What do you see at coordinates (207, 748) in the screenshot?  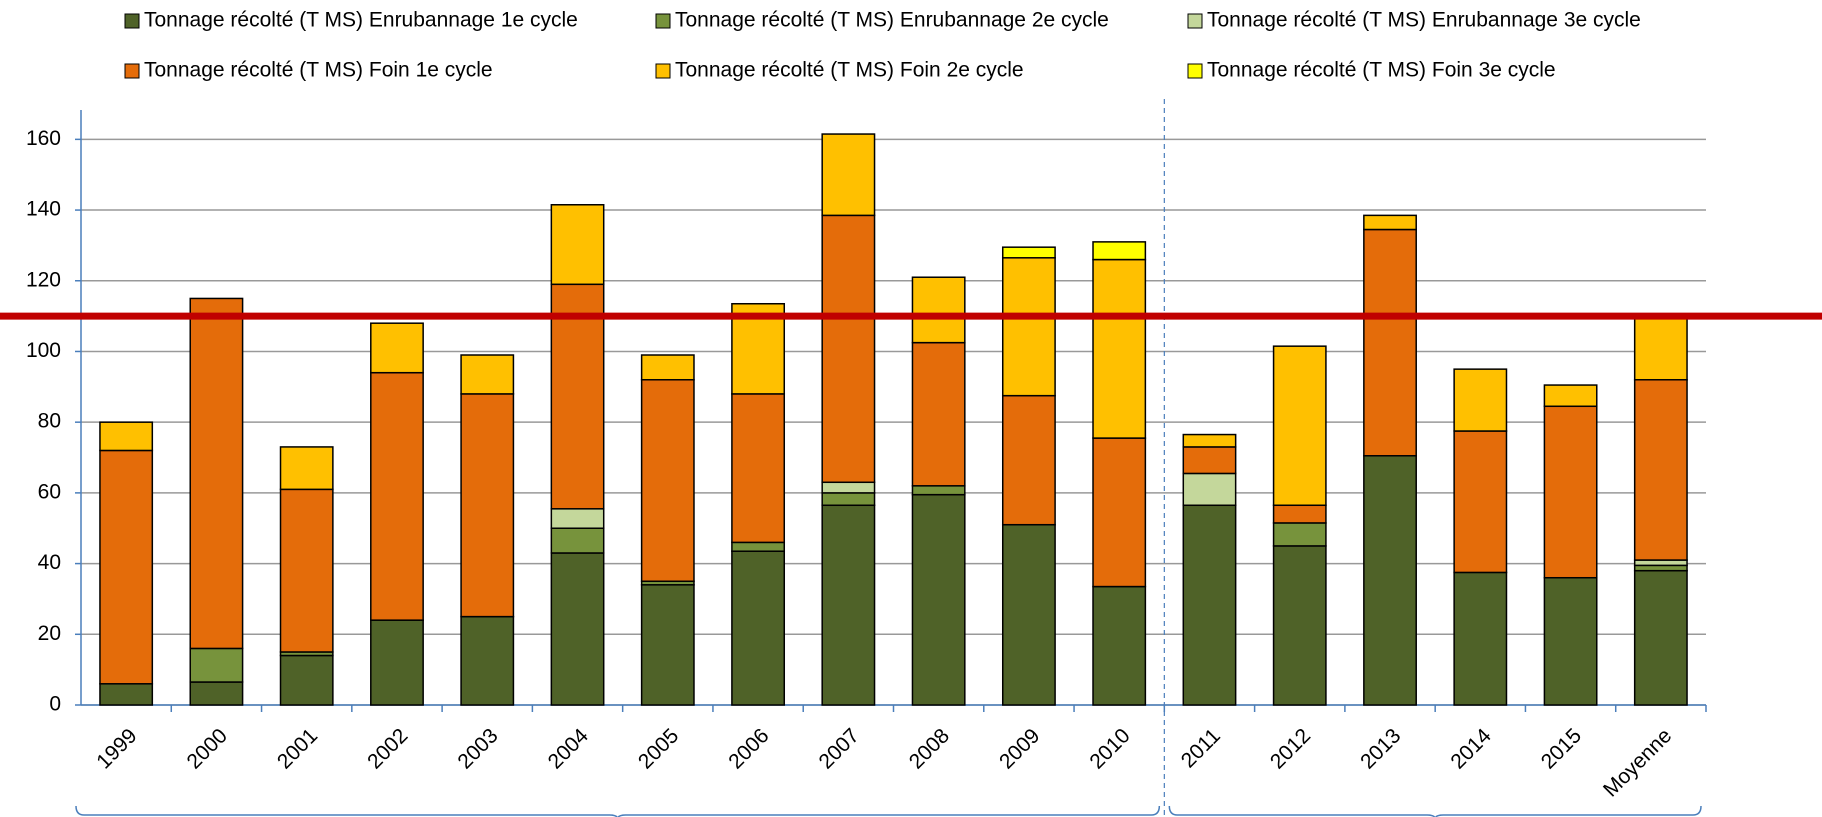 I see `x-tick-label: 2000` at bounding box center [207, 748].